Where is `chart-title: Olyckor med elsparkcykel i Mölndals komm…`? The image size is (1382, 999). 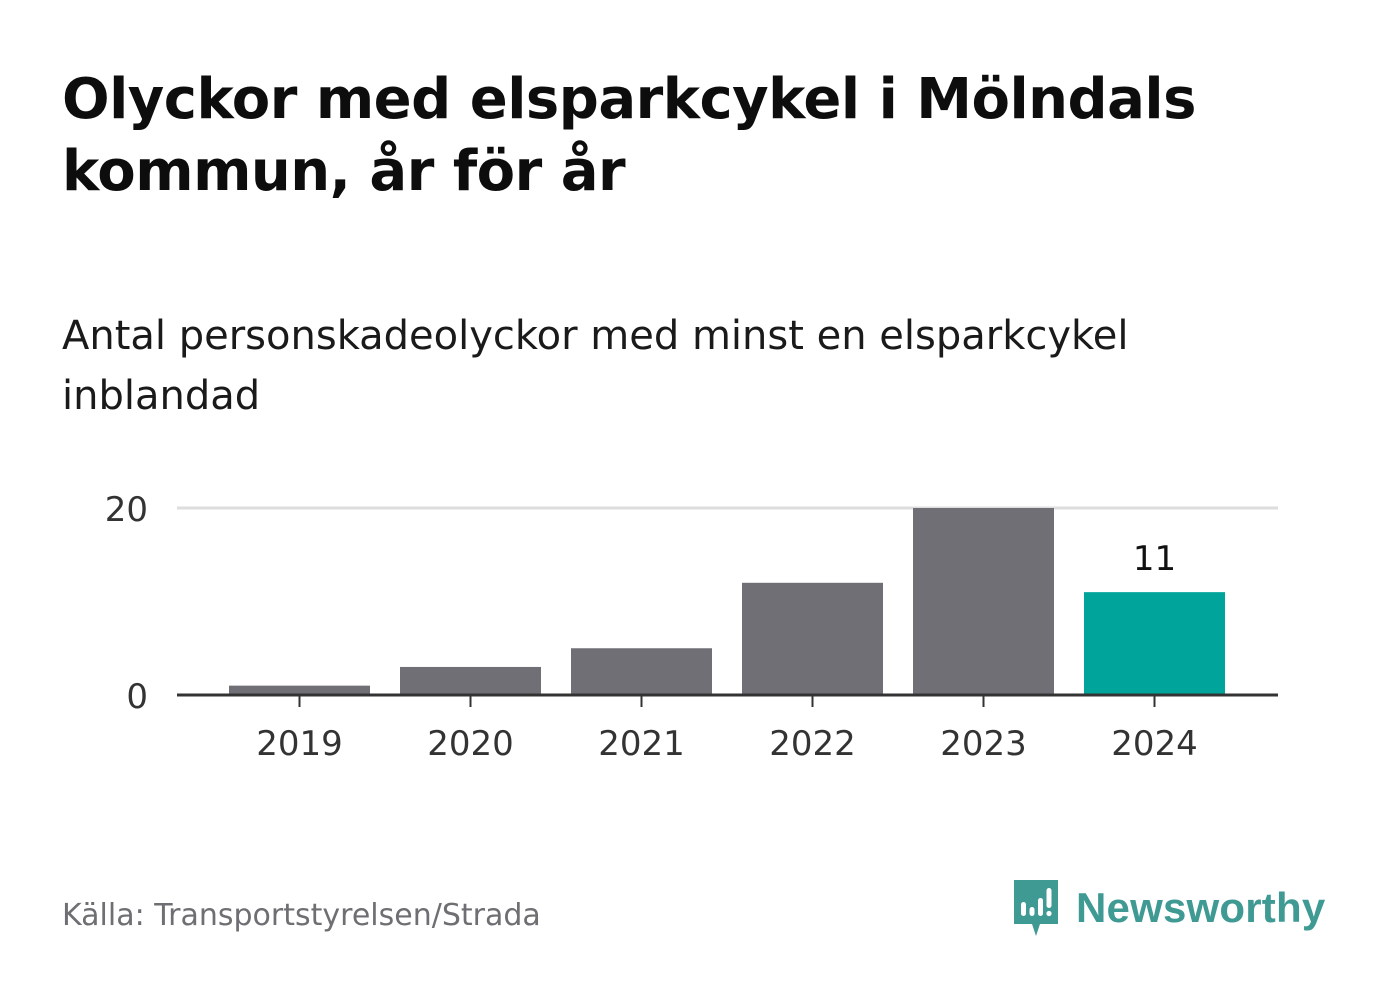
chart-title: Olyckor med elsparkcykel i Mölndals komm… is located at coordinates (629, 135).